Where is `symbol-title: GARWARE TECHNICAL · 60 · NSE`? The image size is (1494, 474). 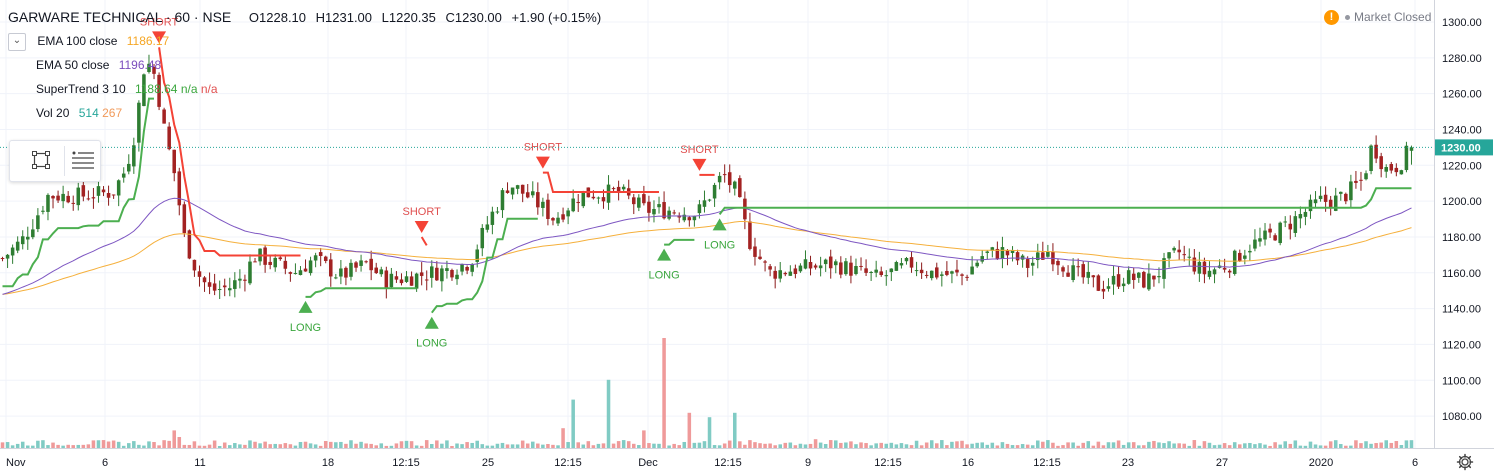
symbol-title: GARWARE TECHNICAL · 60 · NSE is located at coordinates (120, 17).